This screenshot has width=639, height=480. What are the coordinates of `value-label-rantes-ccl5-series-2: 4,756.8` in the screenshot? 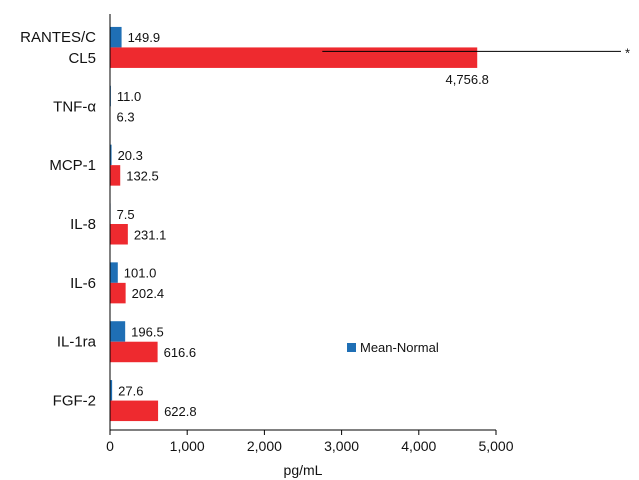 It's located at (467, 79).